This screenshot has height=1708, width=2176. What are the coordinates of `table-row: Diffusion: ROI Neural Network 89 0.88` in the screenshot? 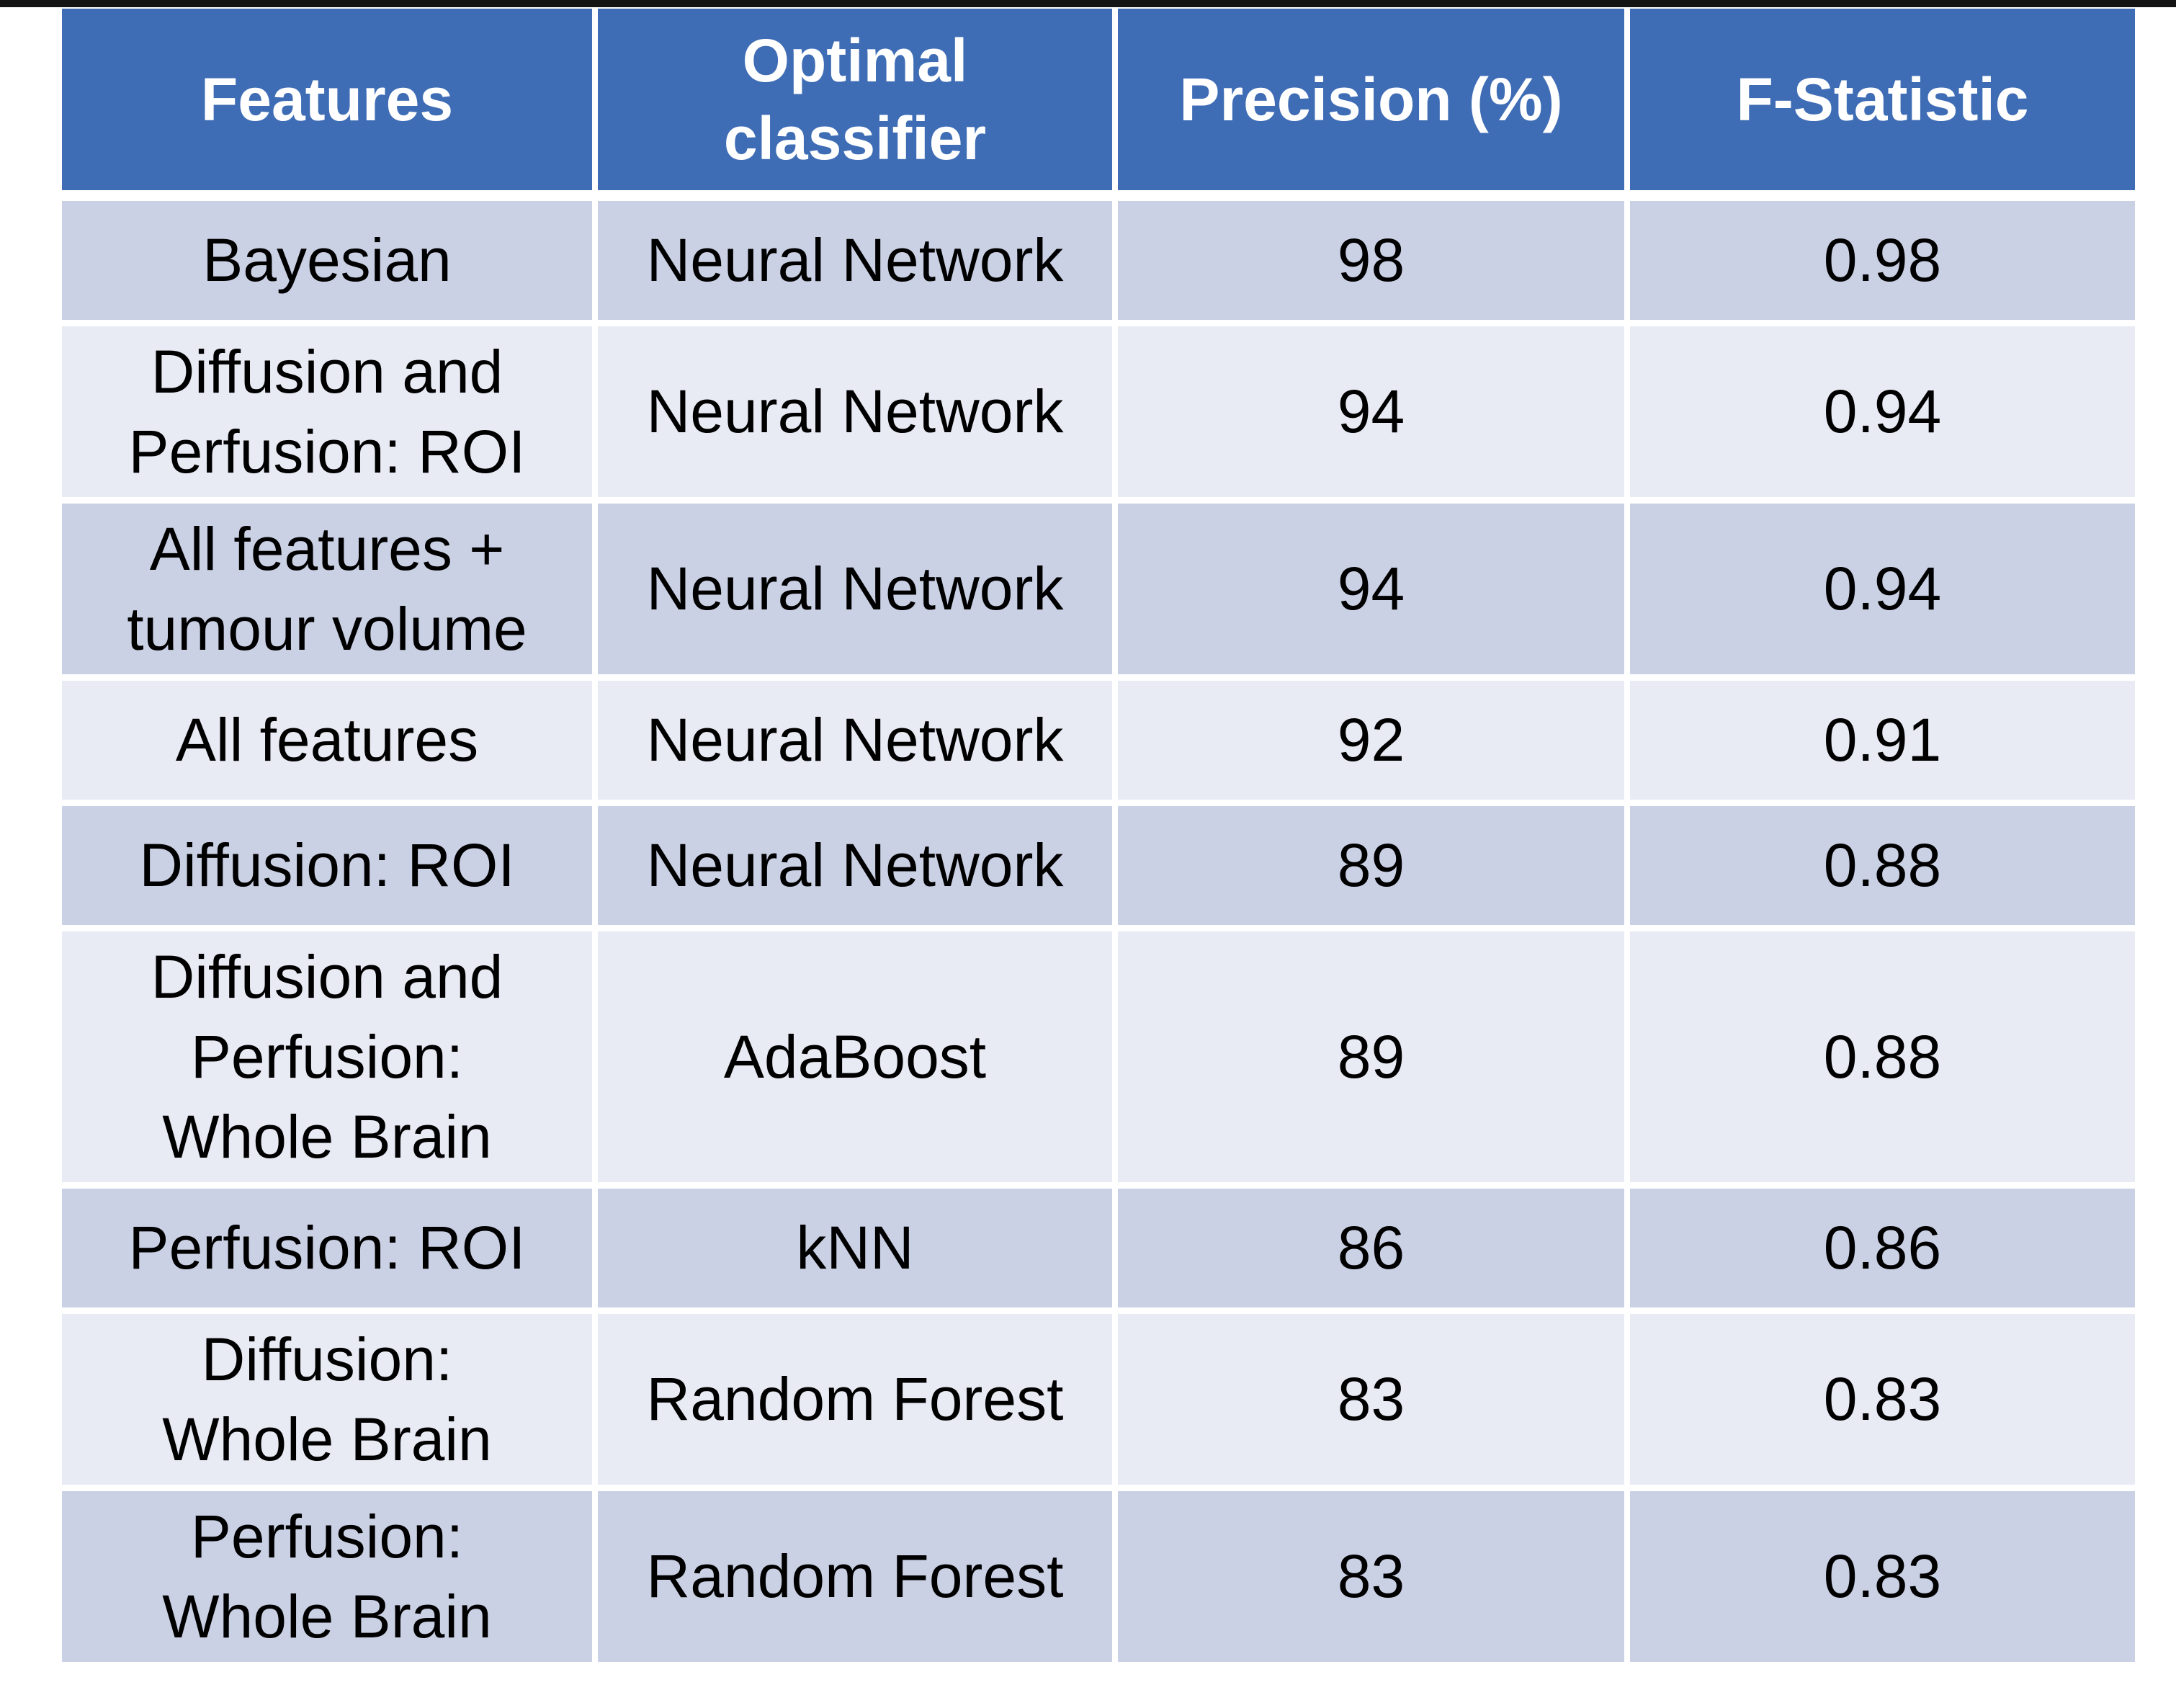 It's located at (1099, 864).